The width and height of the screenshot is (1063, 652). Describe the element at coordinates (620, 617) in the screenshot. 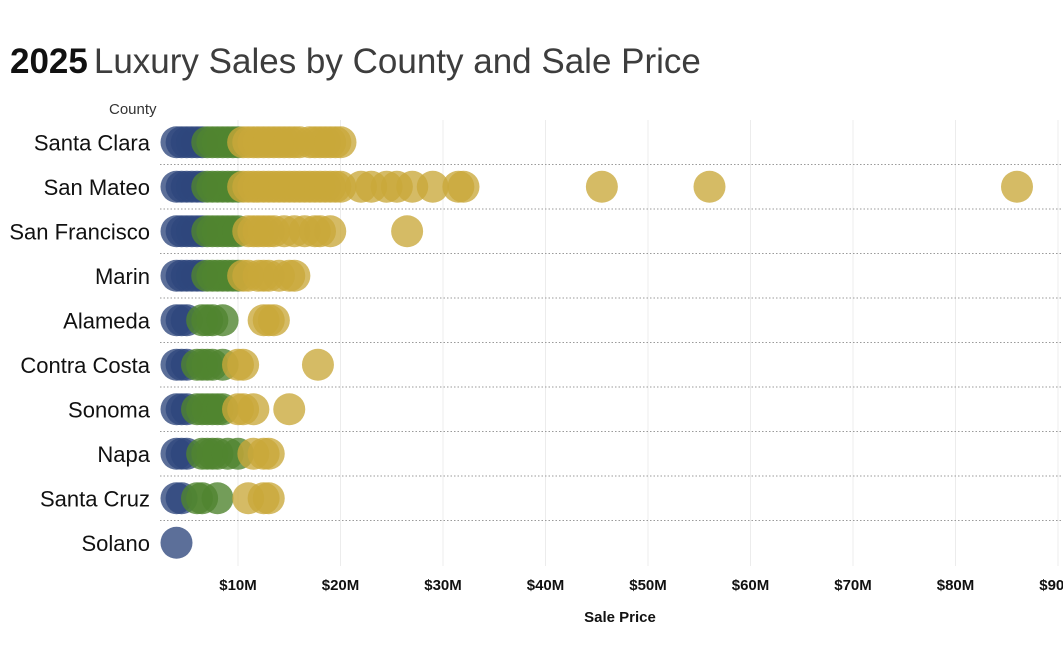

I see `x-axis-title: Sale Price` at that location.